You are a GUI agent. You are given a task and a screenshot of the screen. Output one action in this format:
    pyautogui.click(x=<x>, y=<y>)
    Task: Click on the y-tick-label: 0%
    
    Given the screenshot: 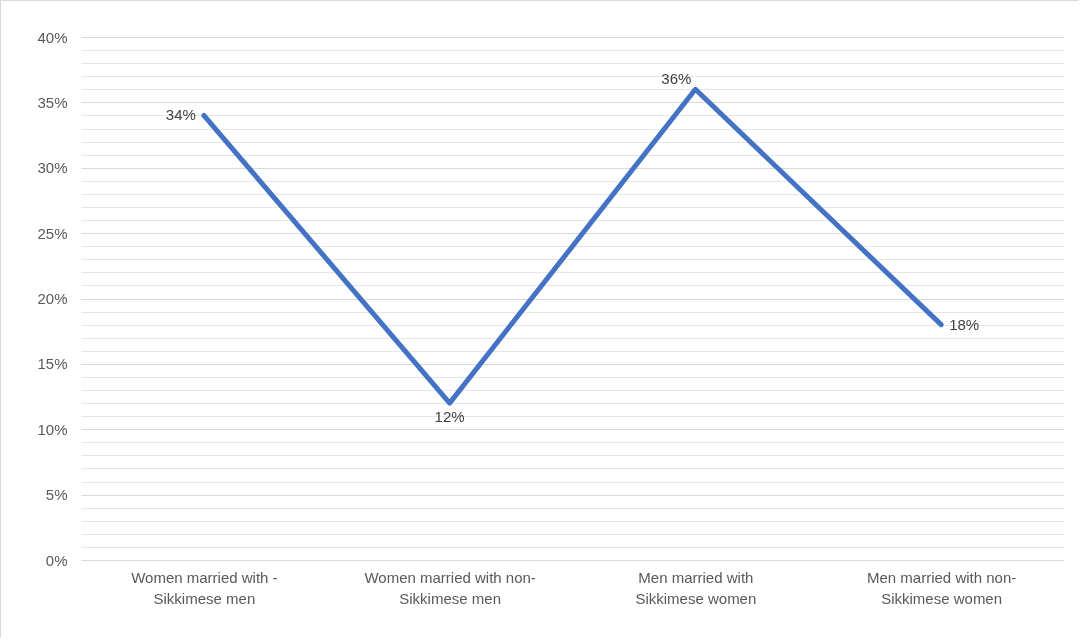 What is the action you would take?
    pyautogui.click(x=56, y=560)
    